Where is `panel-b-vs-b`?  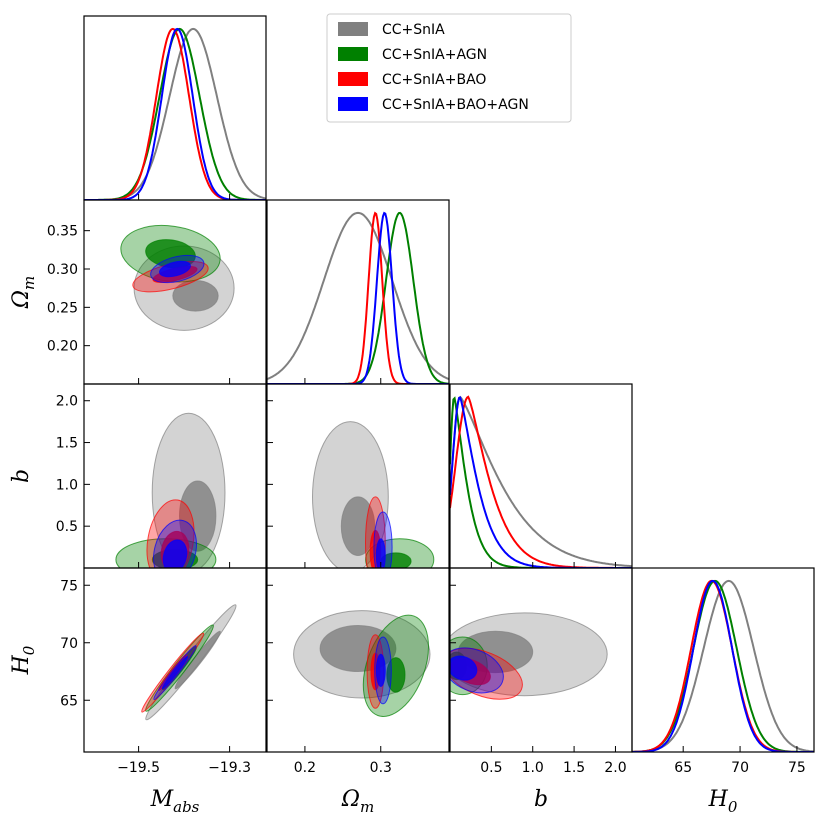 panel-b-vs-b is located at coordinates (541, 481).